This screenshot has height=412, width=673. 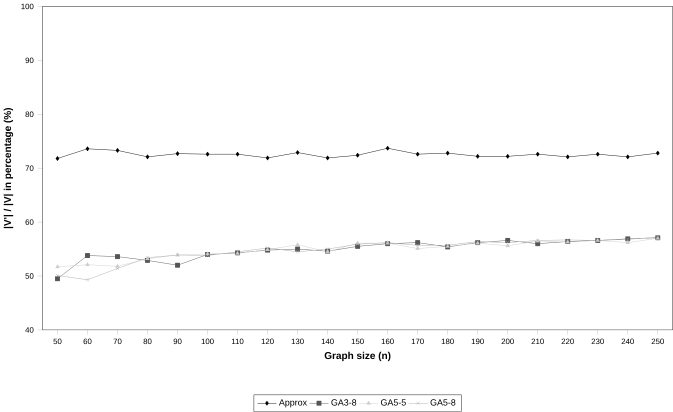 I want to click on legend-label: GA5-5, so click(x=393, y=402).